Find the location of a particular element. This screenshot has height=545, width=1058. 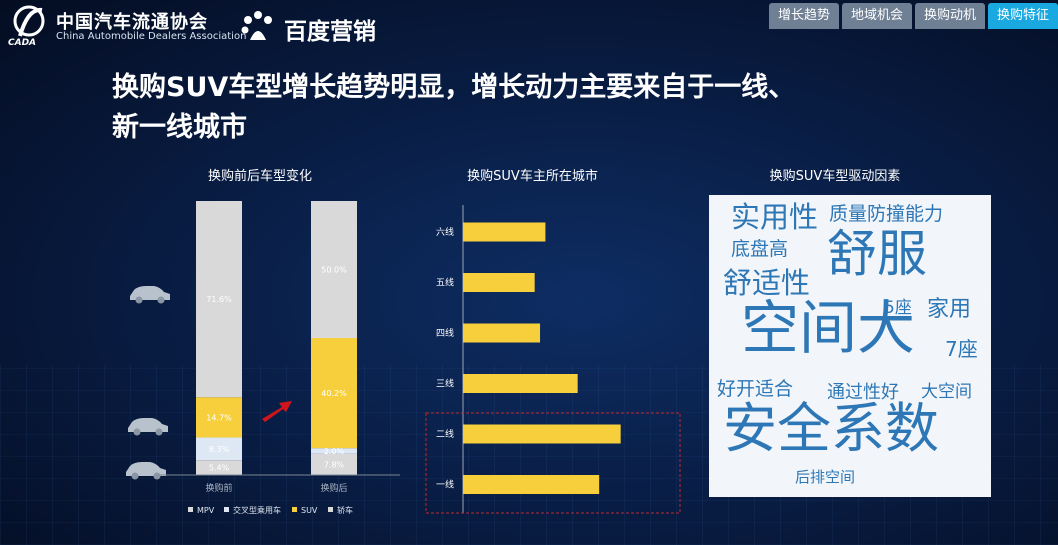

cada-logo-icon: CADA is located at coordinates (26, 25).